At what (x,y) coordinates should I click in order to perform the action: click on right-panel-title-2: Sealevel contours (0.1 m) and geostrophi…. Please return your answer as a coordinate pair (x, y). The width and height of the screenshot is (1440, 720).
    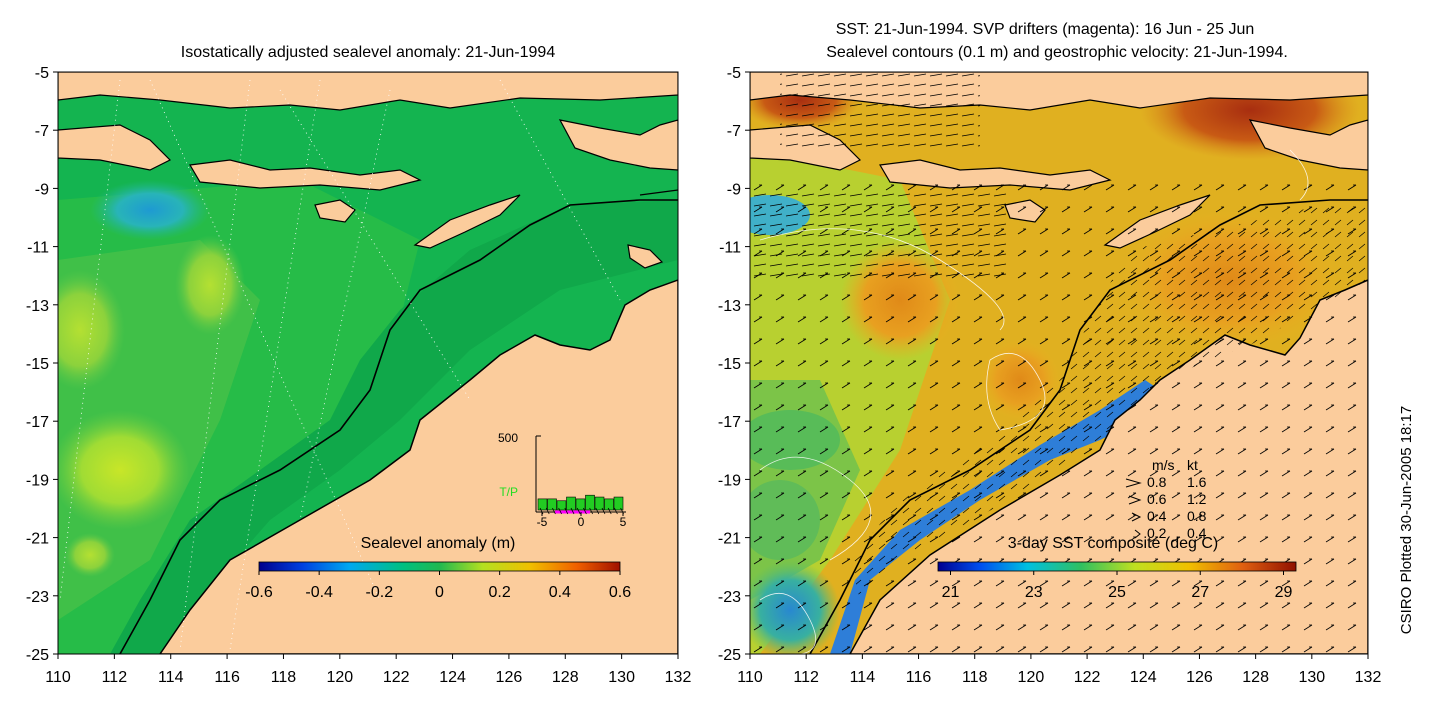
    Looking at the image, I should click on (1057, 52).